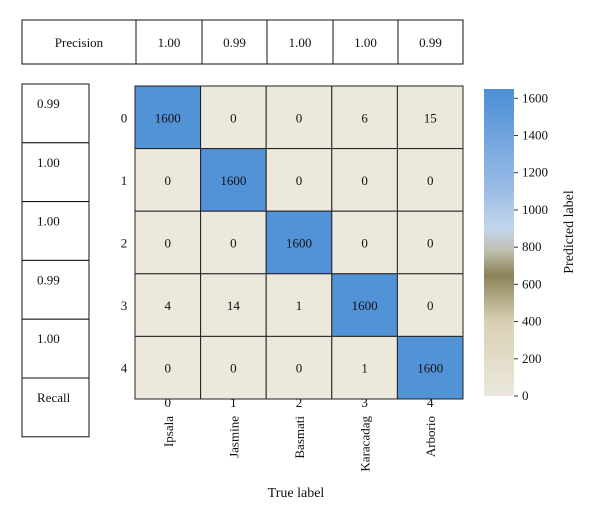 The height and width of the screenshot is (522, 600). I want to click on column-index-label: 3, so click(364, 402).